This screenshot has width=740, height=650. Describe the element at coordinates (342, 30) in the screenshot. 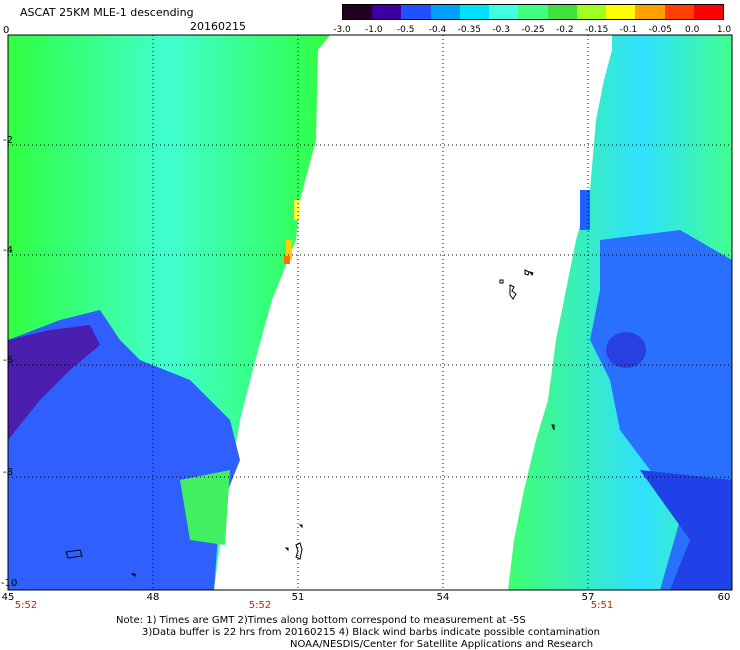

I see `colorbar-label: -3.0` at that location.